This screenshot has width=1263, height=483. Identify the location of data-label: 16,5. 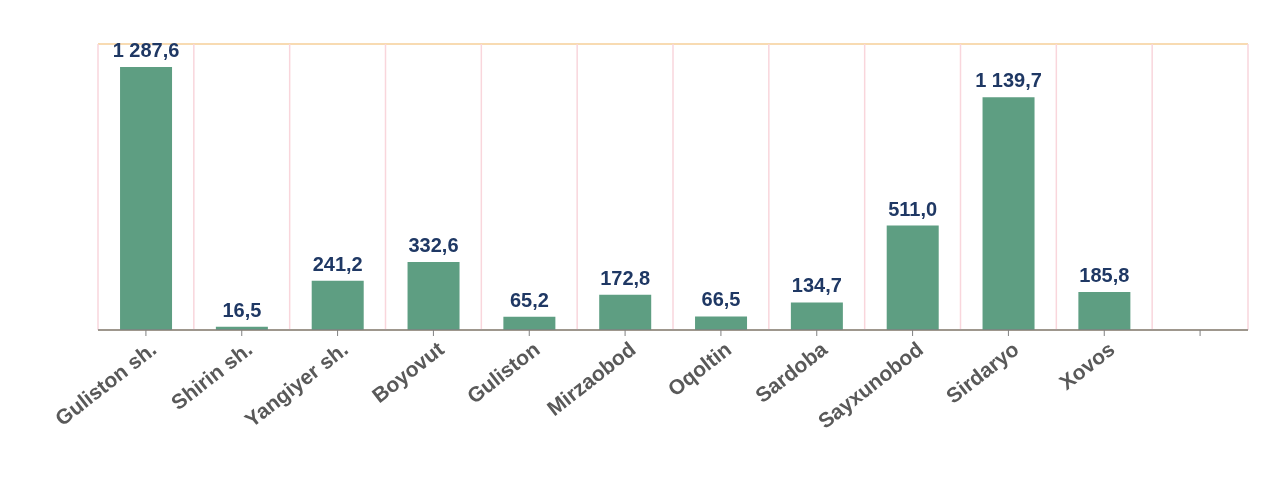
(242, 309).